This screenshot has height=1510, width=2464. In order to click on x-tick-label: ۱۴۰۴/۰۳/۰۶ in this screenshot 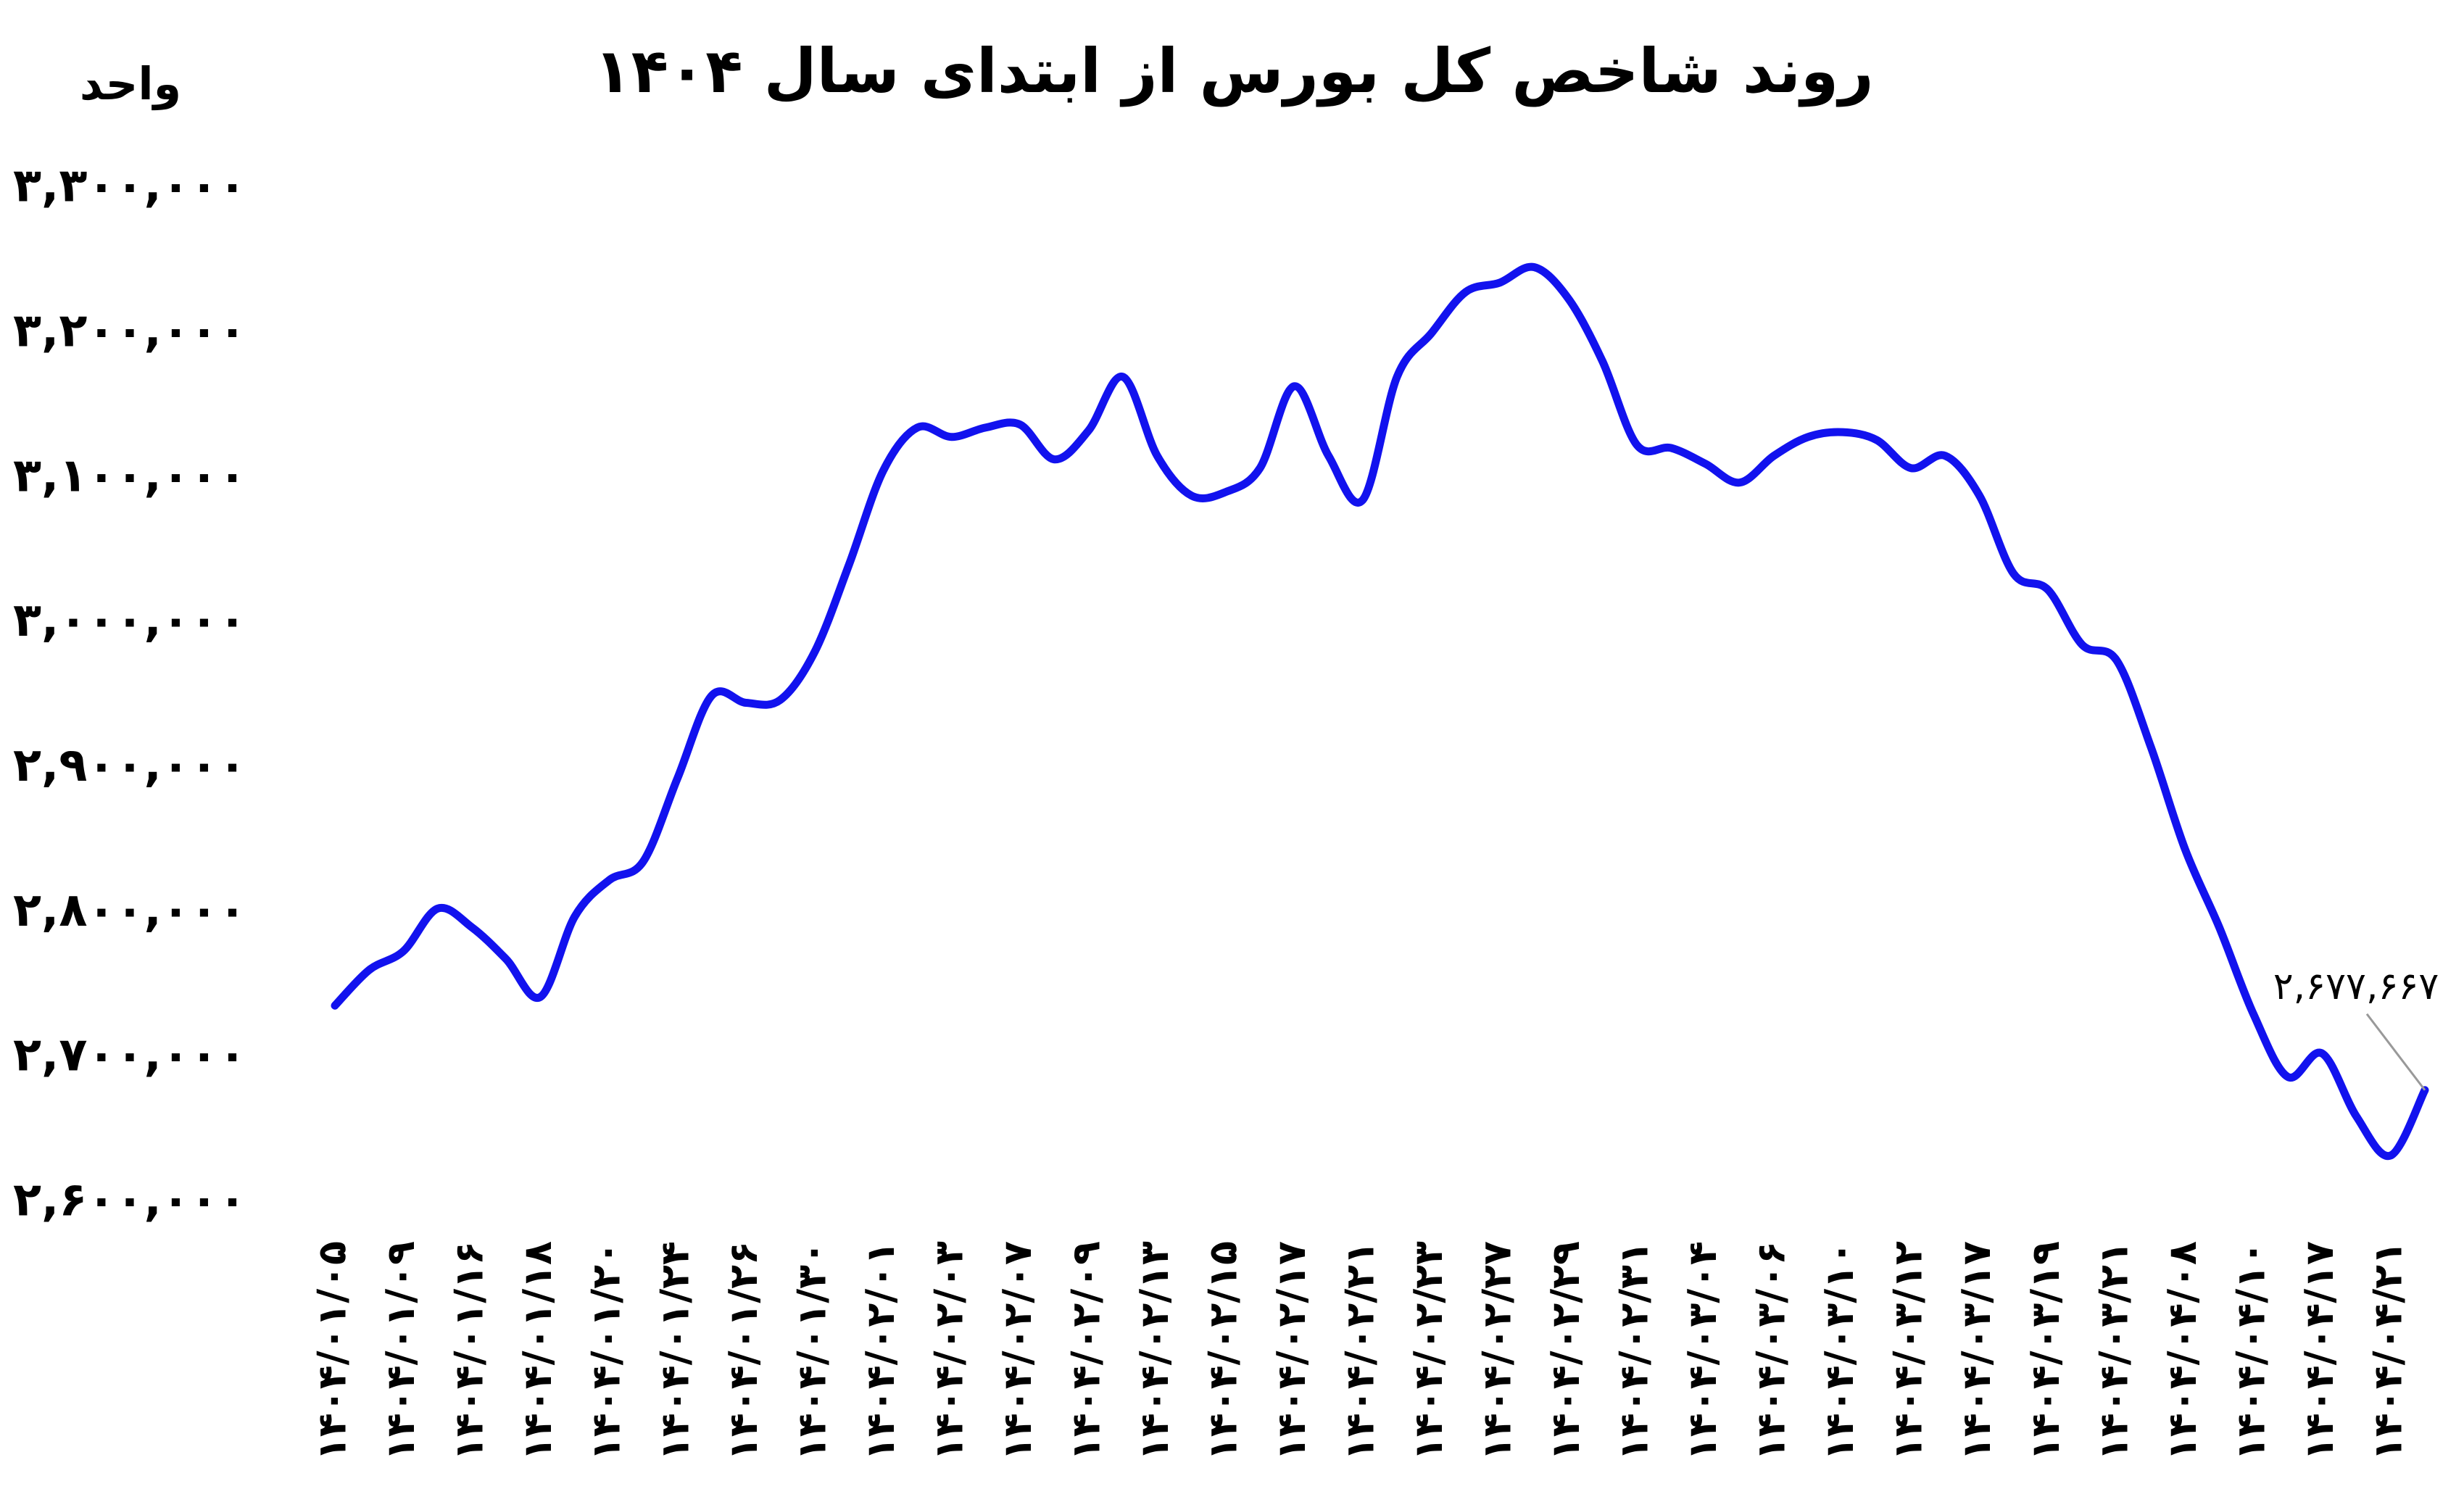, I will do `click(1772, 1351)`.